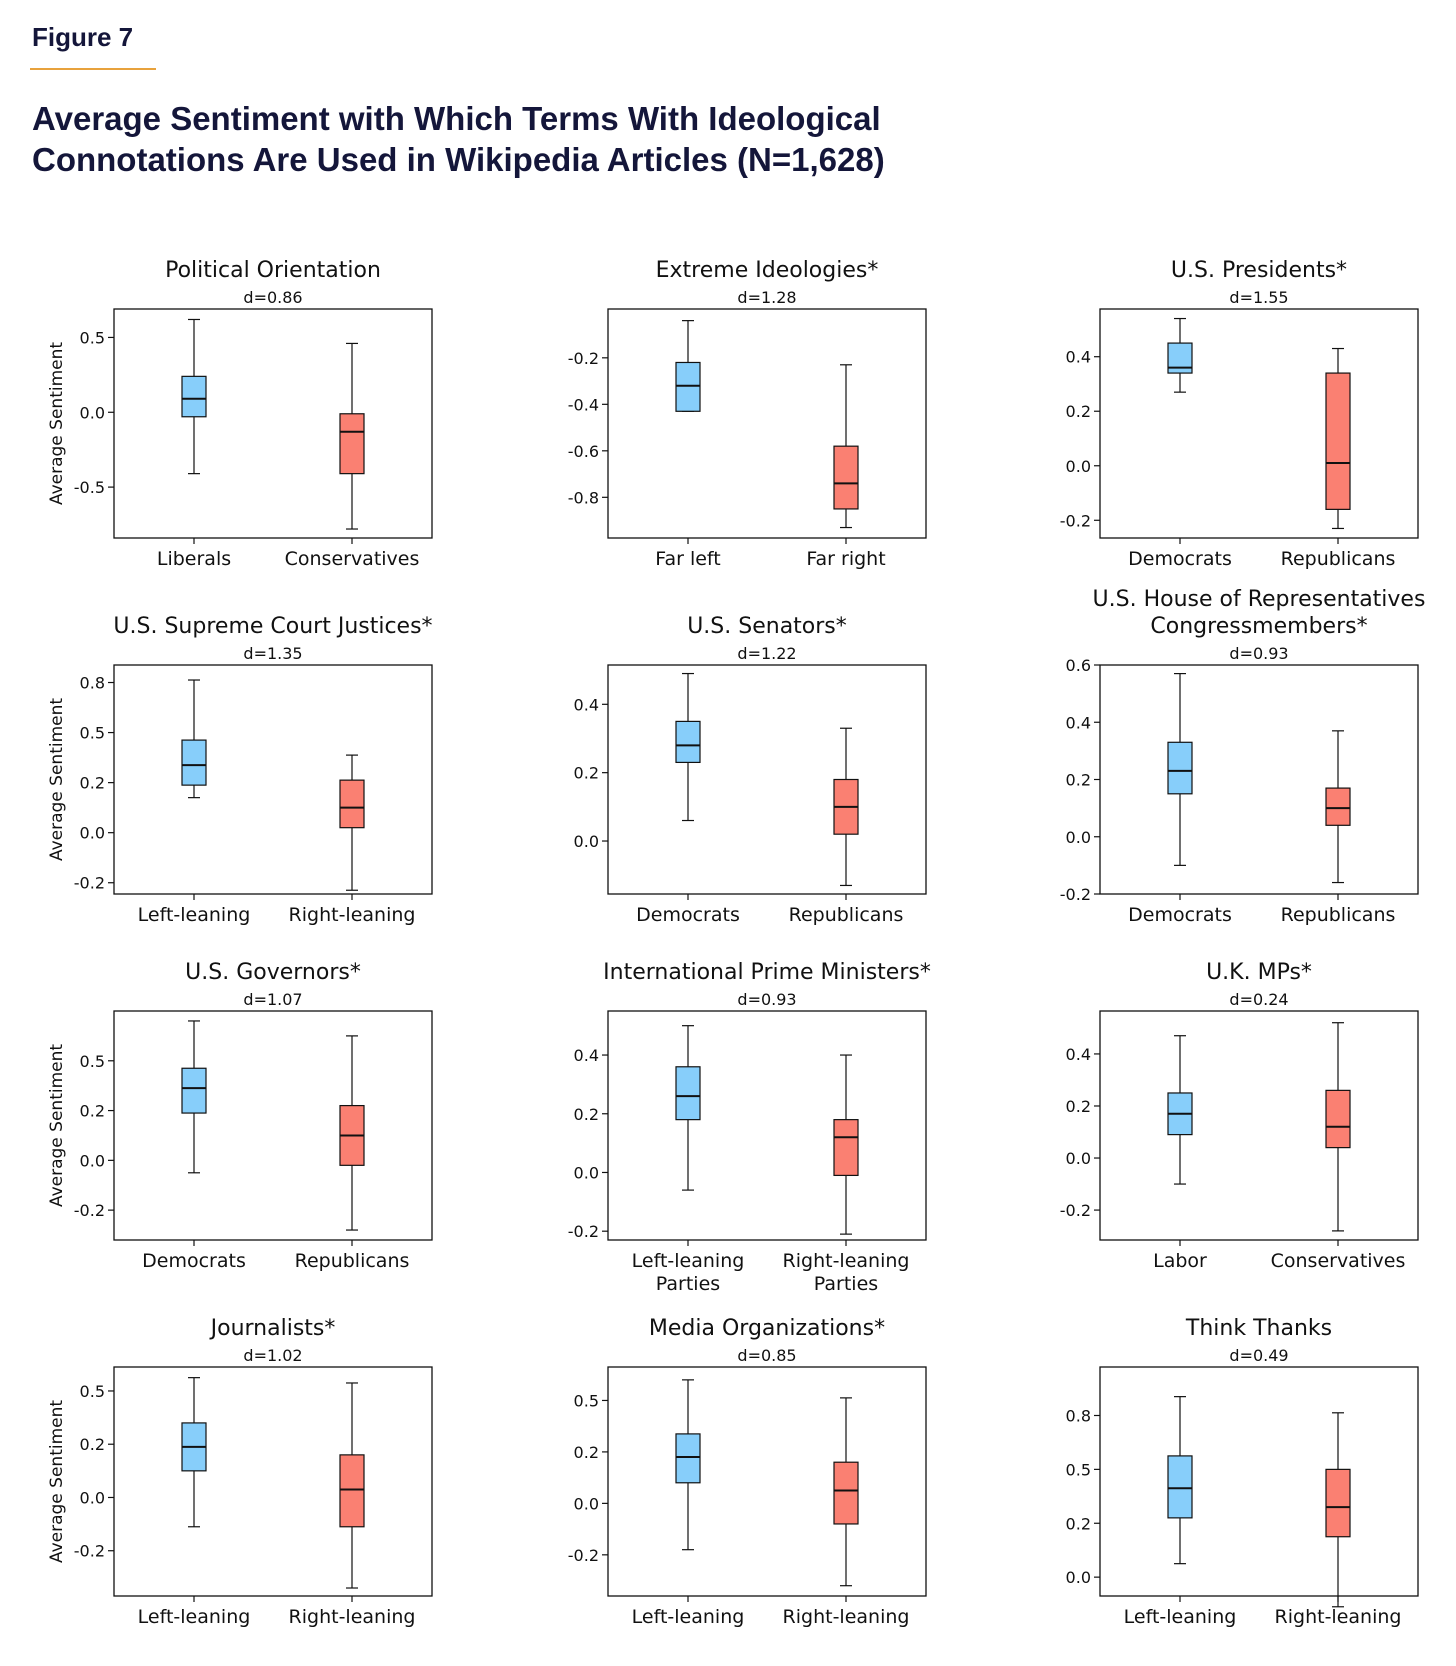 This screenshot has width=1456, height=1666. Describe the element at coordinates (767, 270) in the screenshot. I see `panel-title: Extreme Ideologies*` at that location.